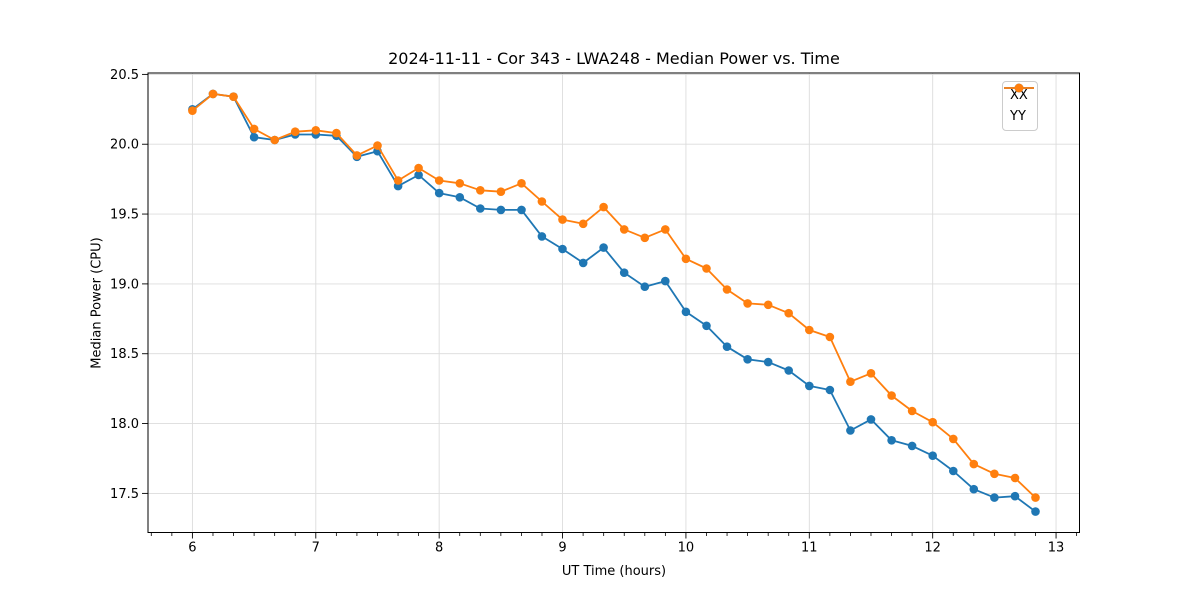 Image resolution: width=1200 pixels, height=600 pixels. What do you see at coordinates (1056, 548) in the screenshot?
I see `x-tick-label: 13` at bounding box center [1056, 548].